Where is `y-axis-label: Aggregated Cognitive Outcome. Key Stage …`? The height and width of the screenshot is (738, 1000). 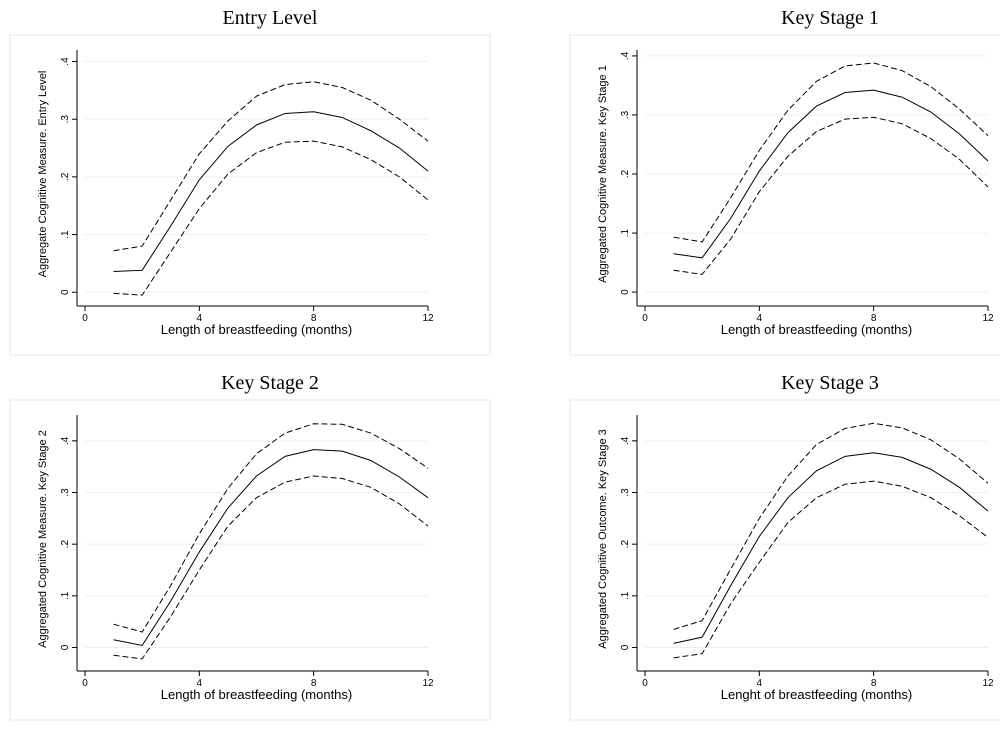 y-axis-label: Aggregated Cognitive Outcome. Key Stage … is located at coordinates (603, 539).